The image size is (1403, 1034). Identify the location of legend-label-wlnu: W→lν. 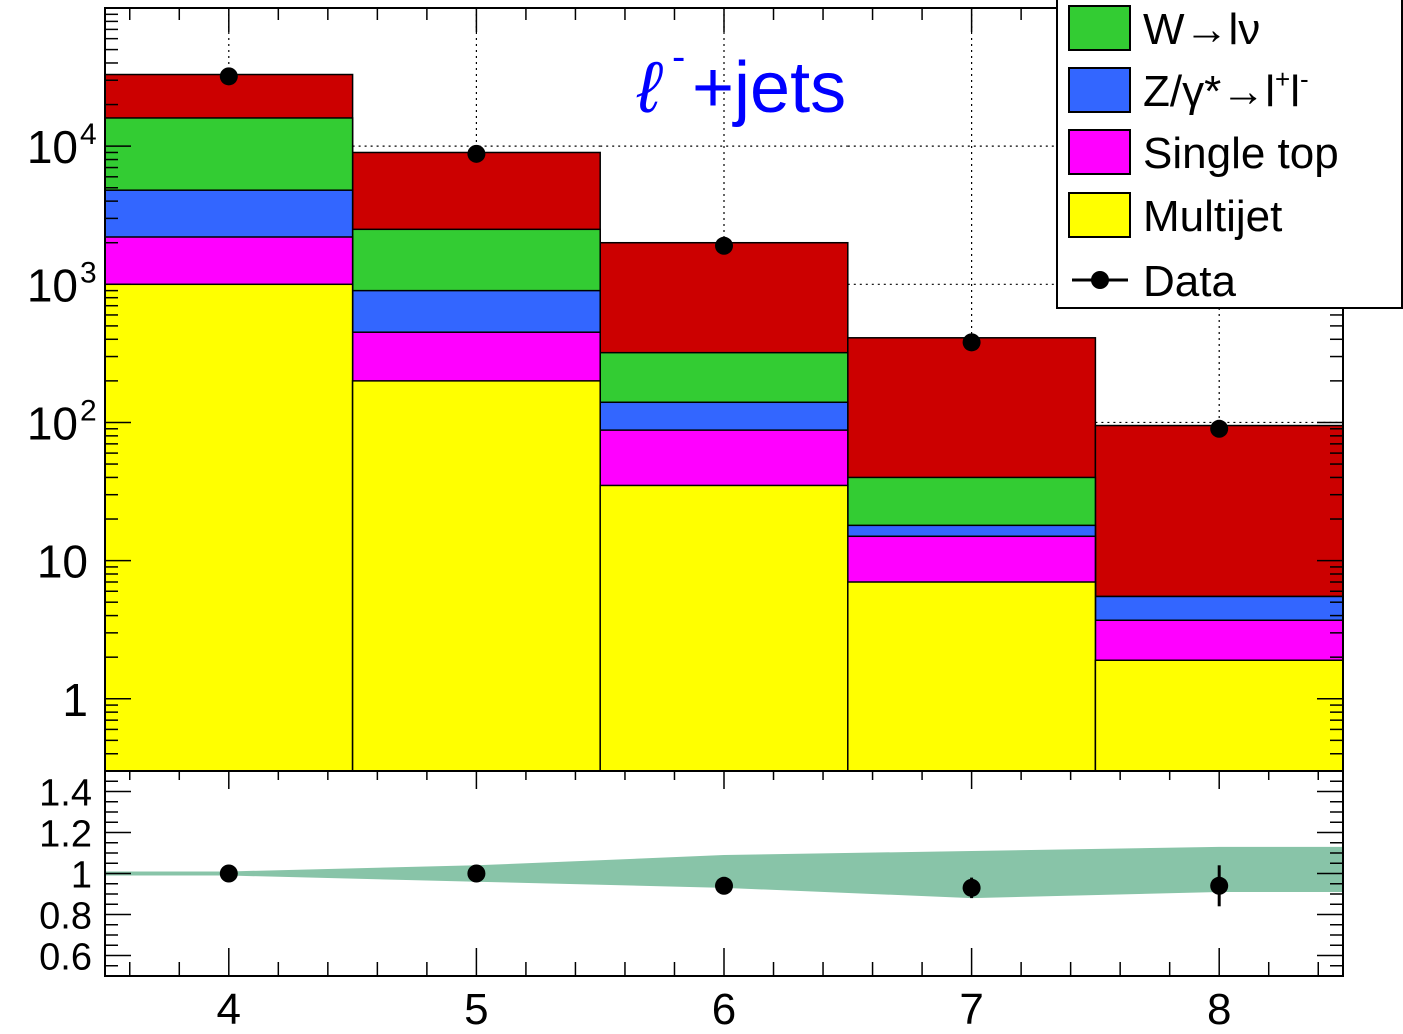
(1201, 29).